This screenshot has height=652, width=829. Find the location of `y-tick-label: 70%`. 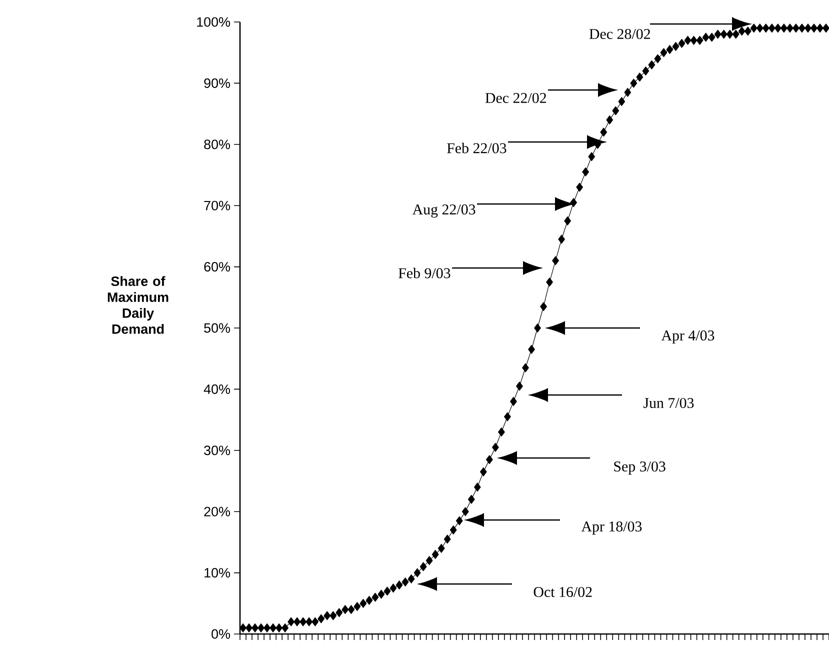

y-tick-label: 70% is located at coordinates (217, 205).